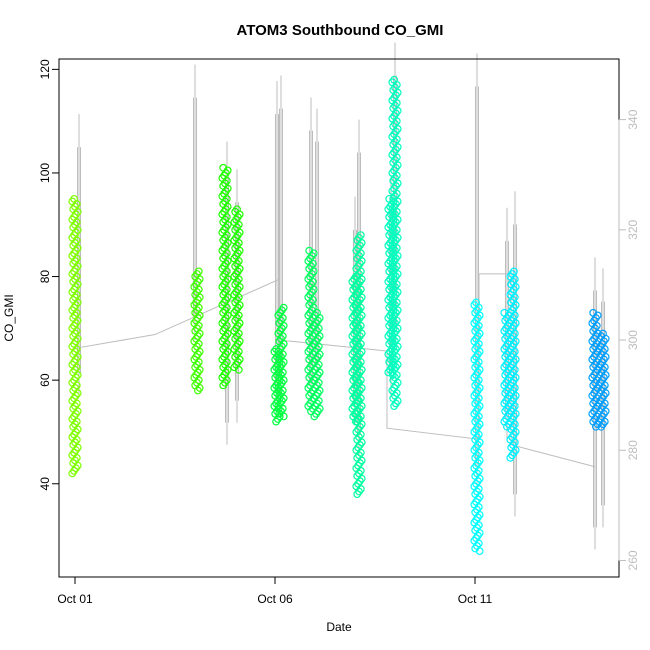  Describe the element at coordinates (633, 450) in the screenshot. I see `y2-tick-label: 280` at that location.